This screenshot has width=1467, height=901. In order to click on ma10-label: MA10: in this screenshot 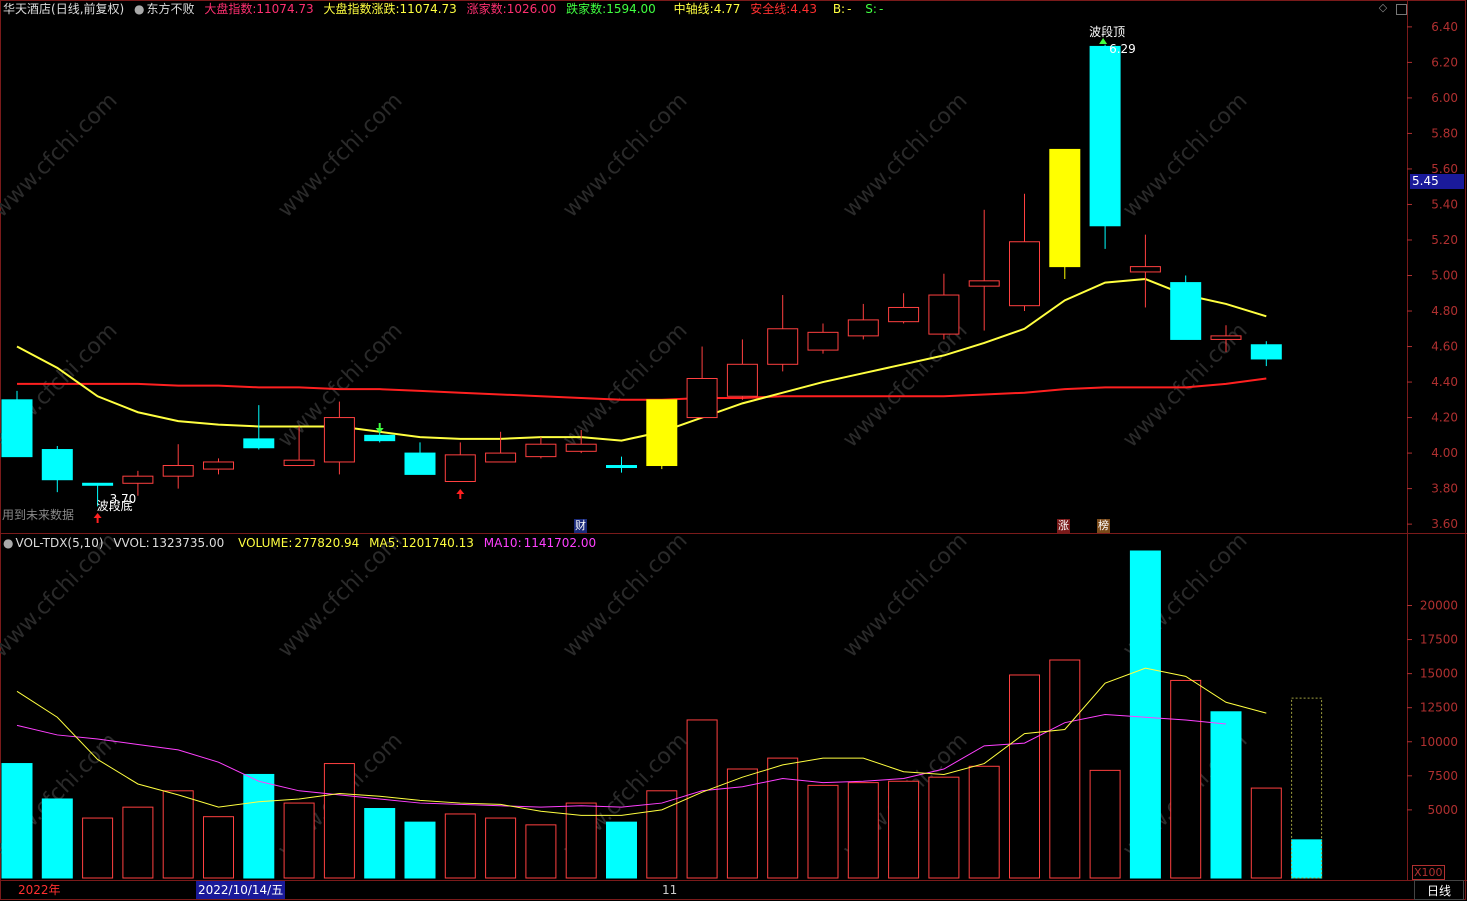, I will do `click(502, 543)`.